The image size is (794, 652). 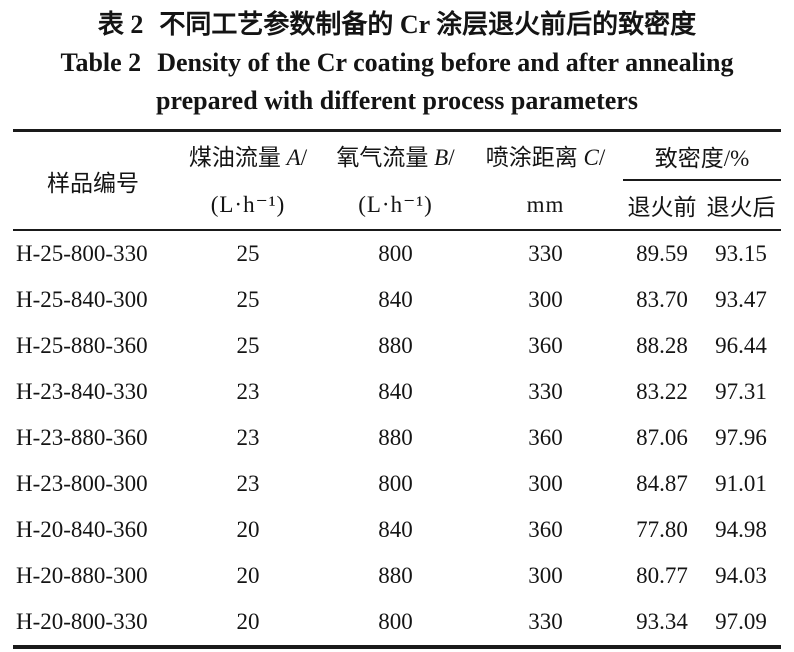 I want to click on cell-before: 84.87, so click(x=662, y=483).